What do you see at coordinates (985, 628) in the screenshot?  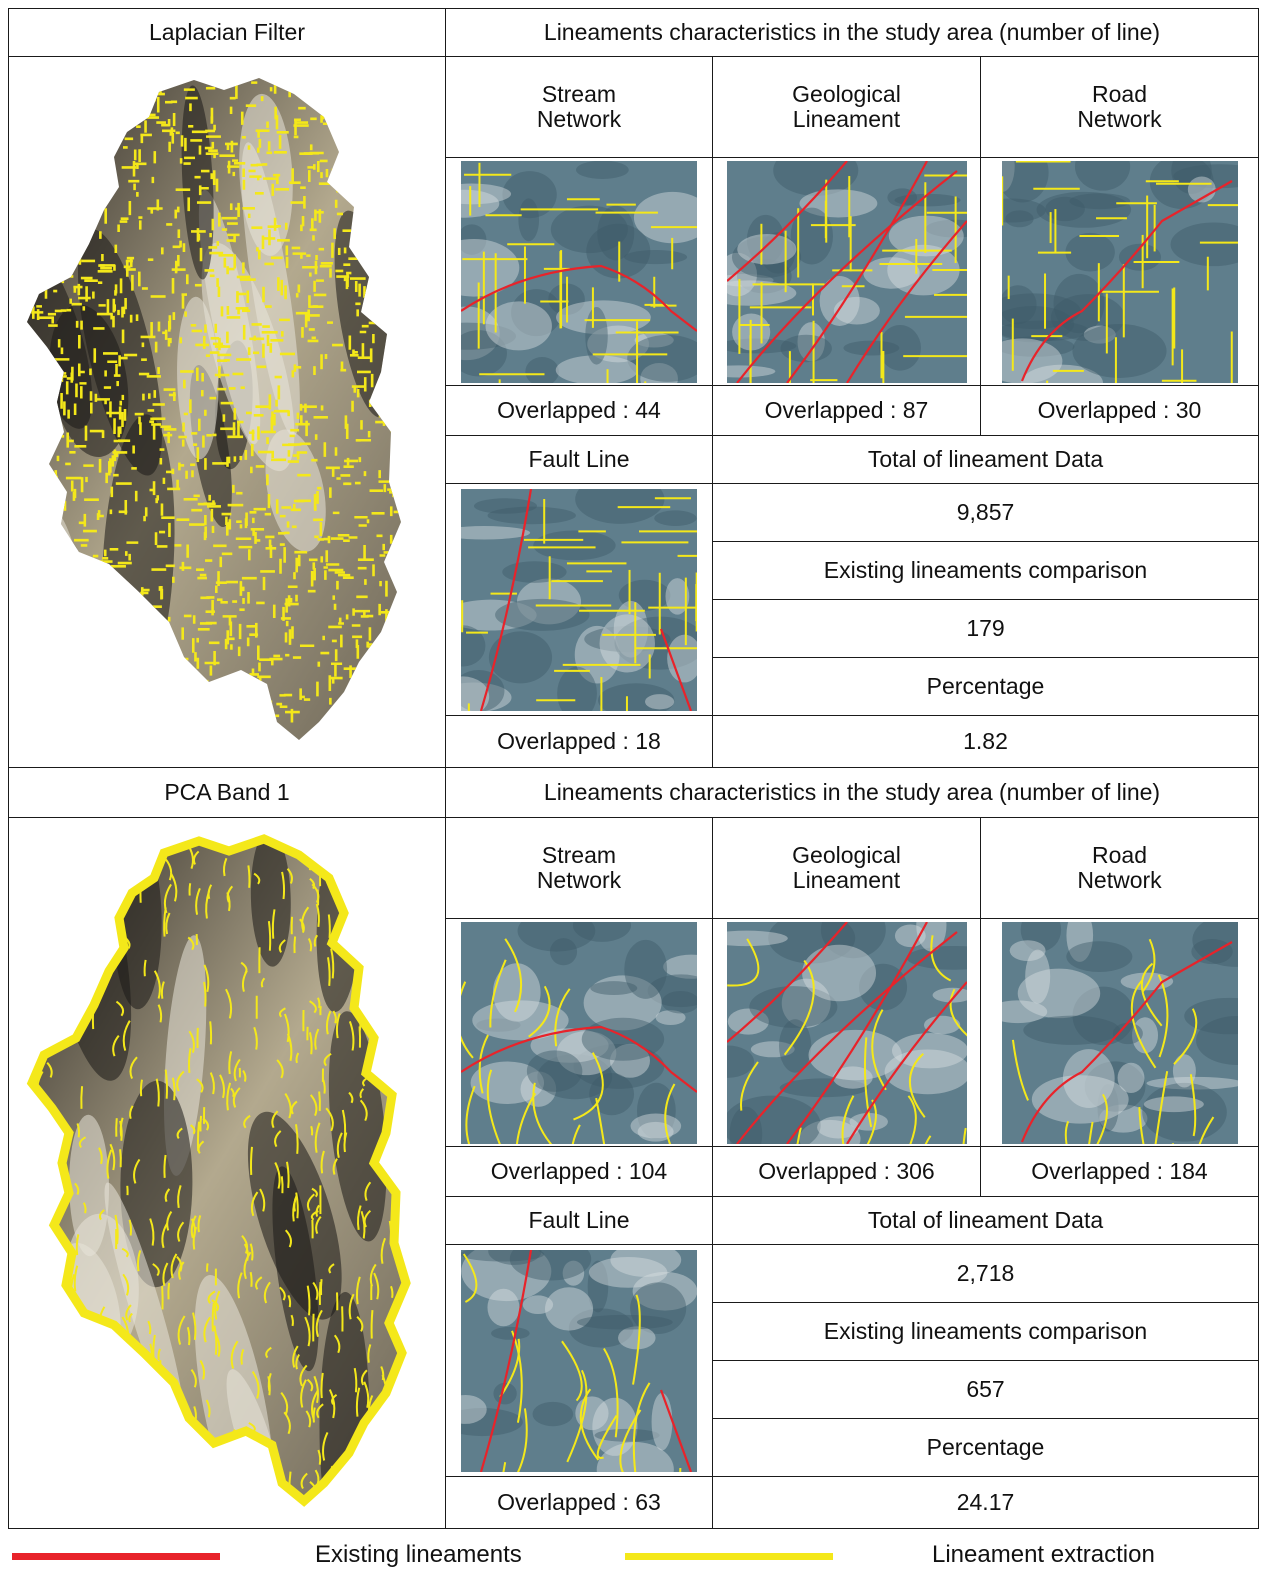 I see `comparison-value: 179` at bounding box center [985, 628].